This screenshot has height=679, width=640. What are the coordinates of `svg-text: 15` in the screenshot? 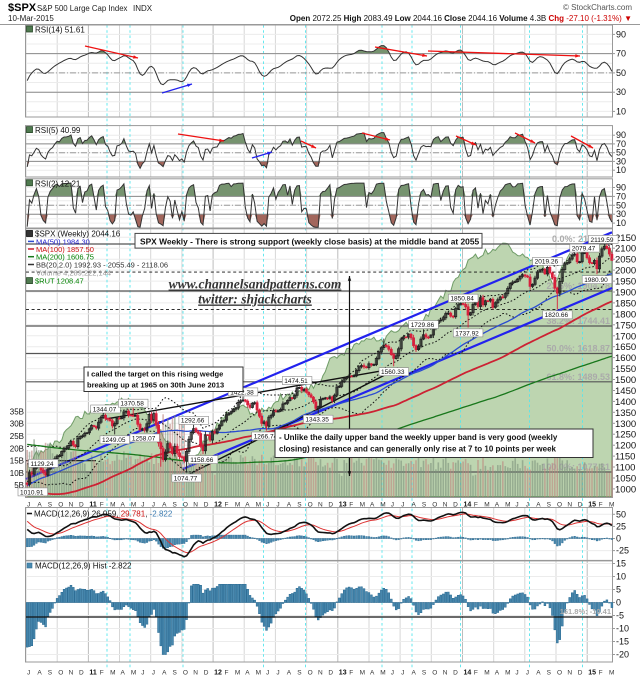 It's located at (592, 505).